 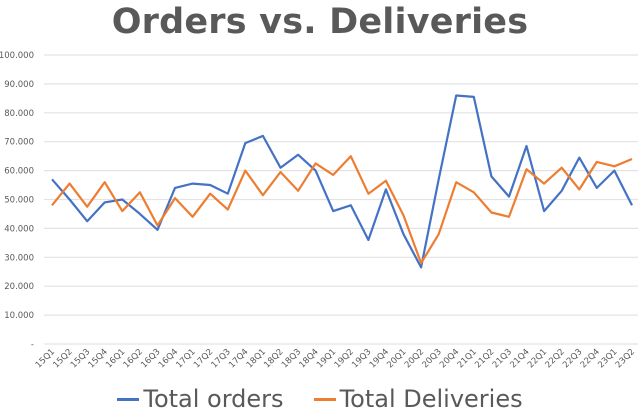 I want to click on legend: Total orders Total Deliveries, so click(x=320, y=399).